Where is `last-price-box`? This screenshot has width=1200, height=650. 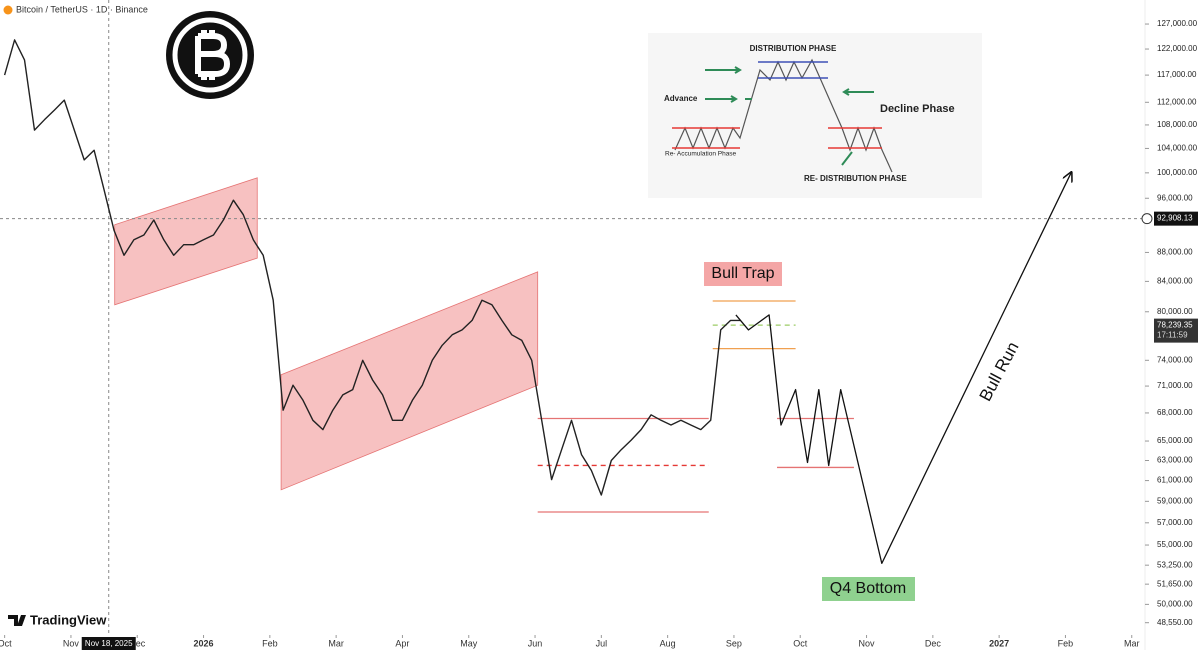
last-price-box is located at coordinates (1176, 330).